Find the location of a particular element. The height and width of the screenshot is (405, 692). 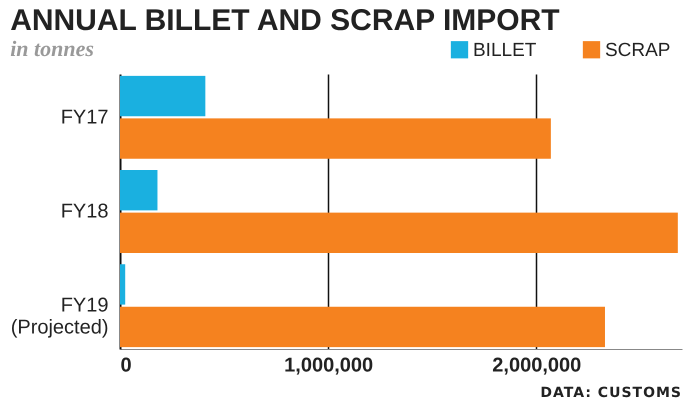

chart-title: ANNUAL BILLET AND SCRAP IMPORT is located at coordinates (285, 20).